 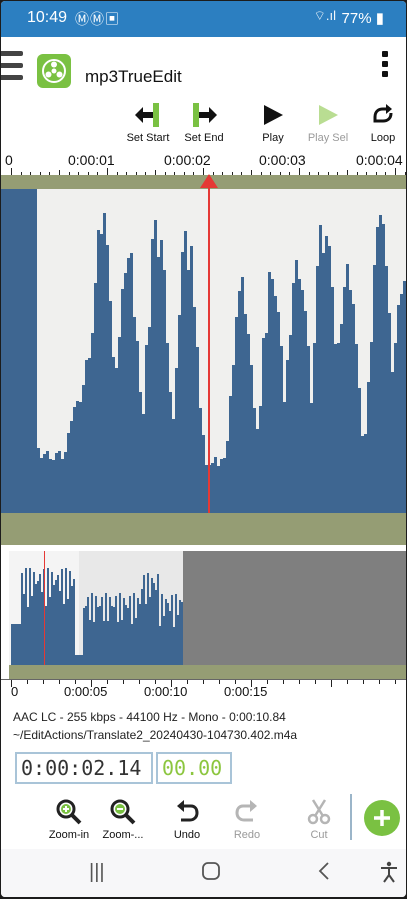 I want to click on play-selection-button: Play Sel, so click(x=328, y=125).